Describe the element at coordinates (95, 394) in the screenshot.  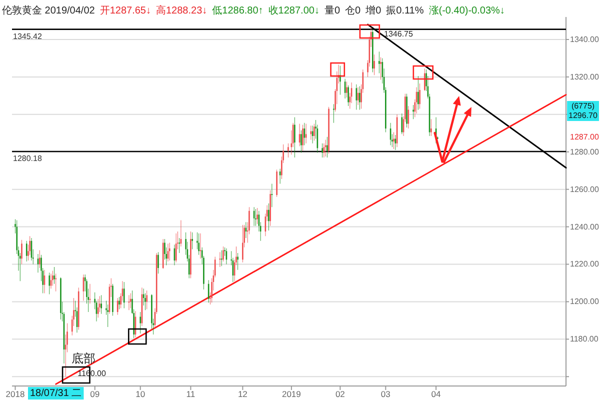
I see `x-tick-label: 09` at that location.